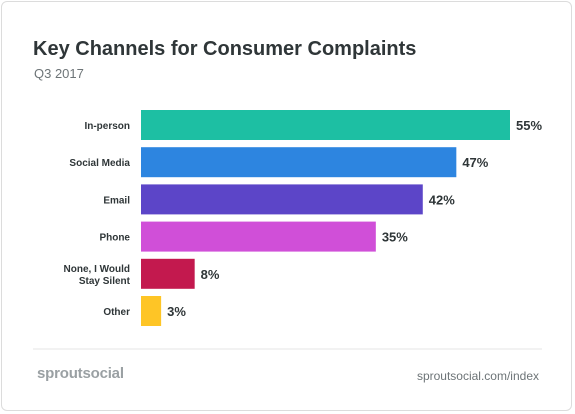 Image resolution: width=575 pixels, height=414 pixels. Describe the element at coordinates (116, 312) in the screenshot. I see `category-label-5: Other` at that location.